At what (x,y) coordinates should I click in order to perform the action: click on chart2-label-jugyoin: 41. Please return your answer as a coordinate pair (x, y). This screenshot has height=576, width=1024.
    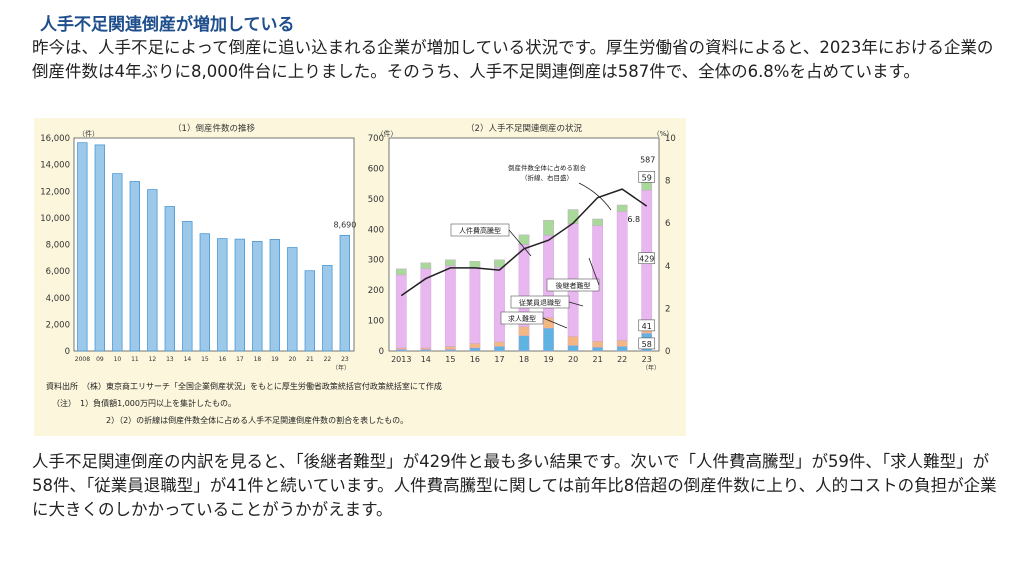
    Looking at the image, I should click on (647, 326).